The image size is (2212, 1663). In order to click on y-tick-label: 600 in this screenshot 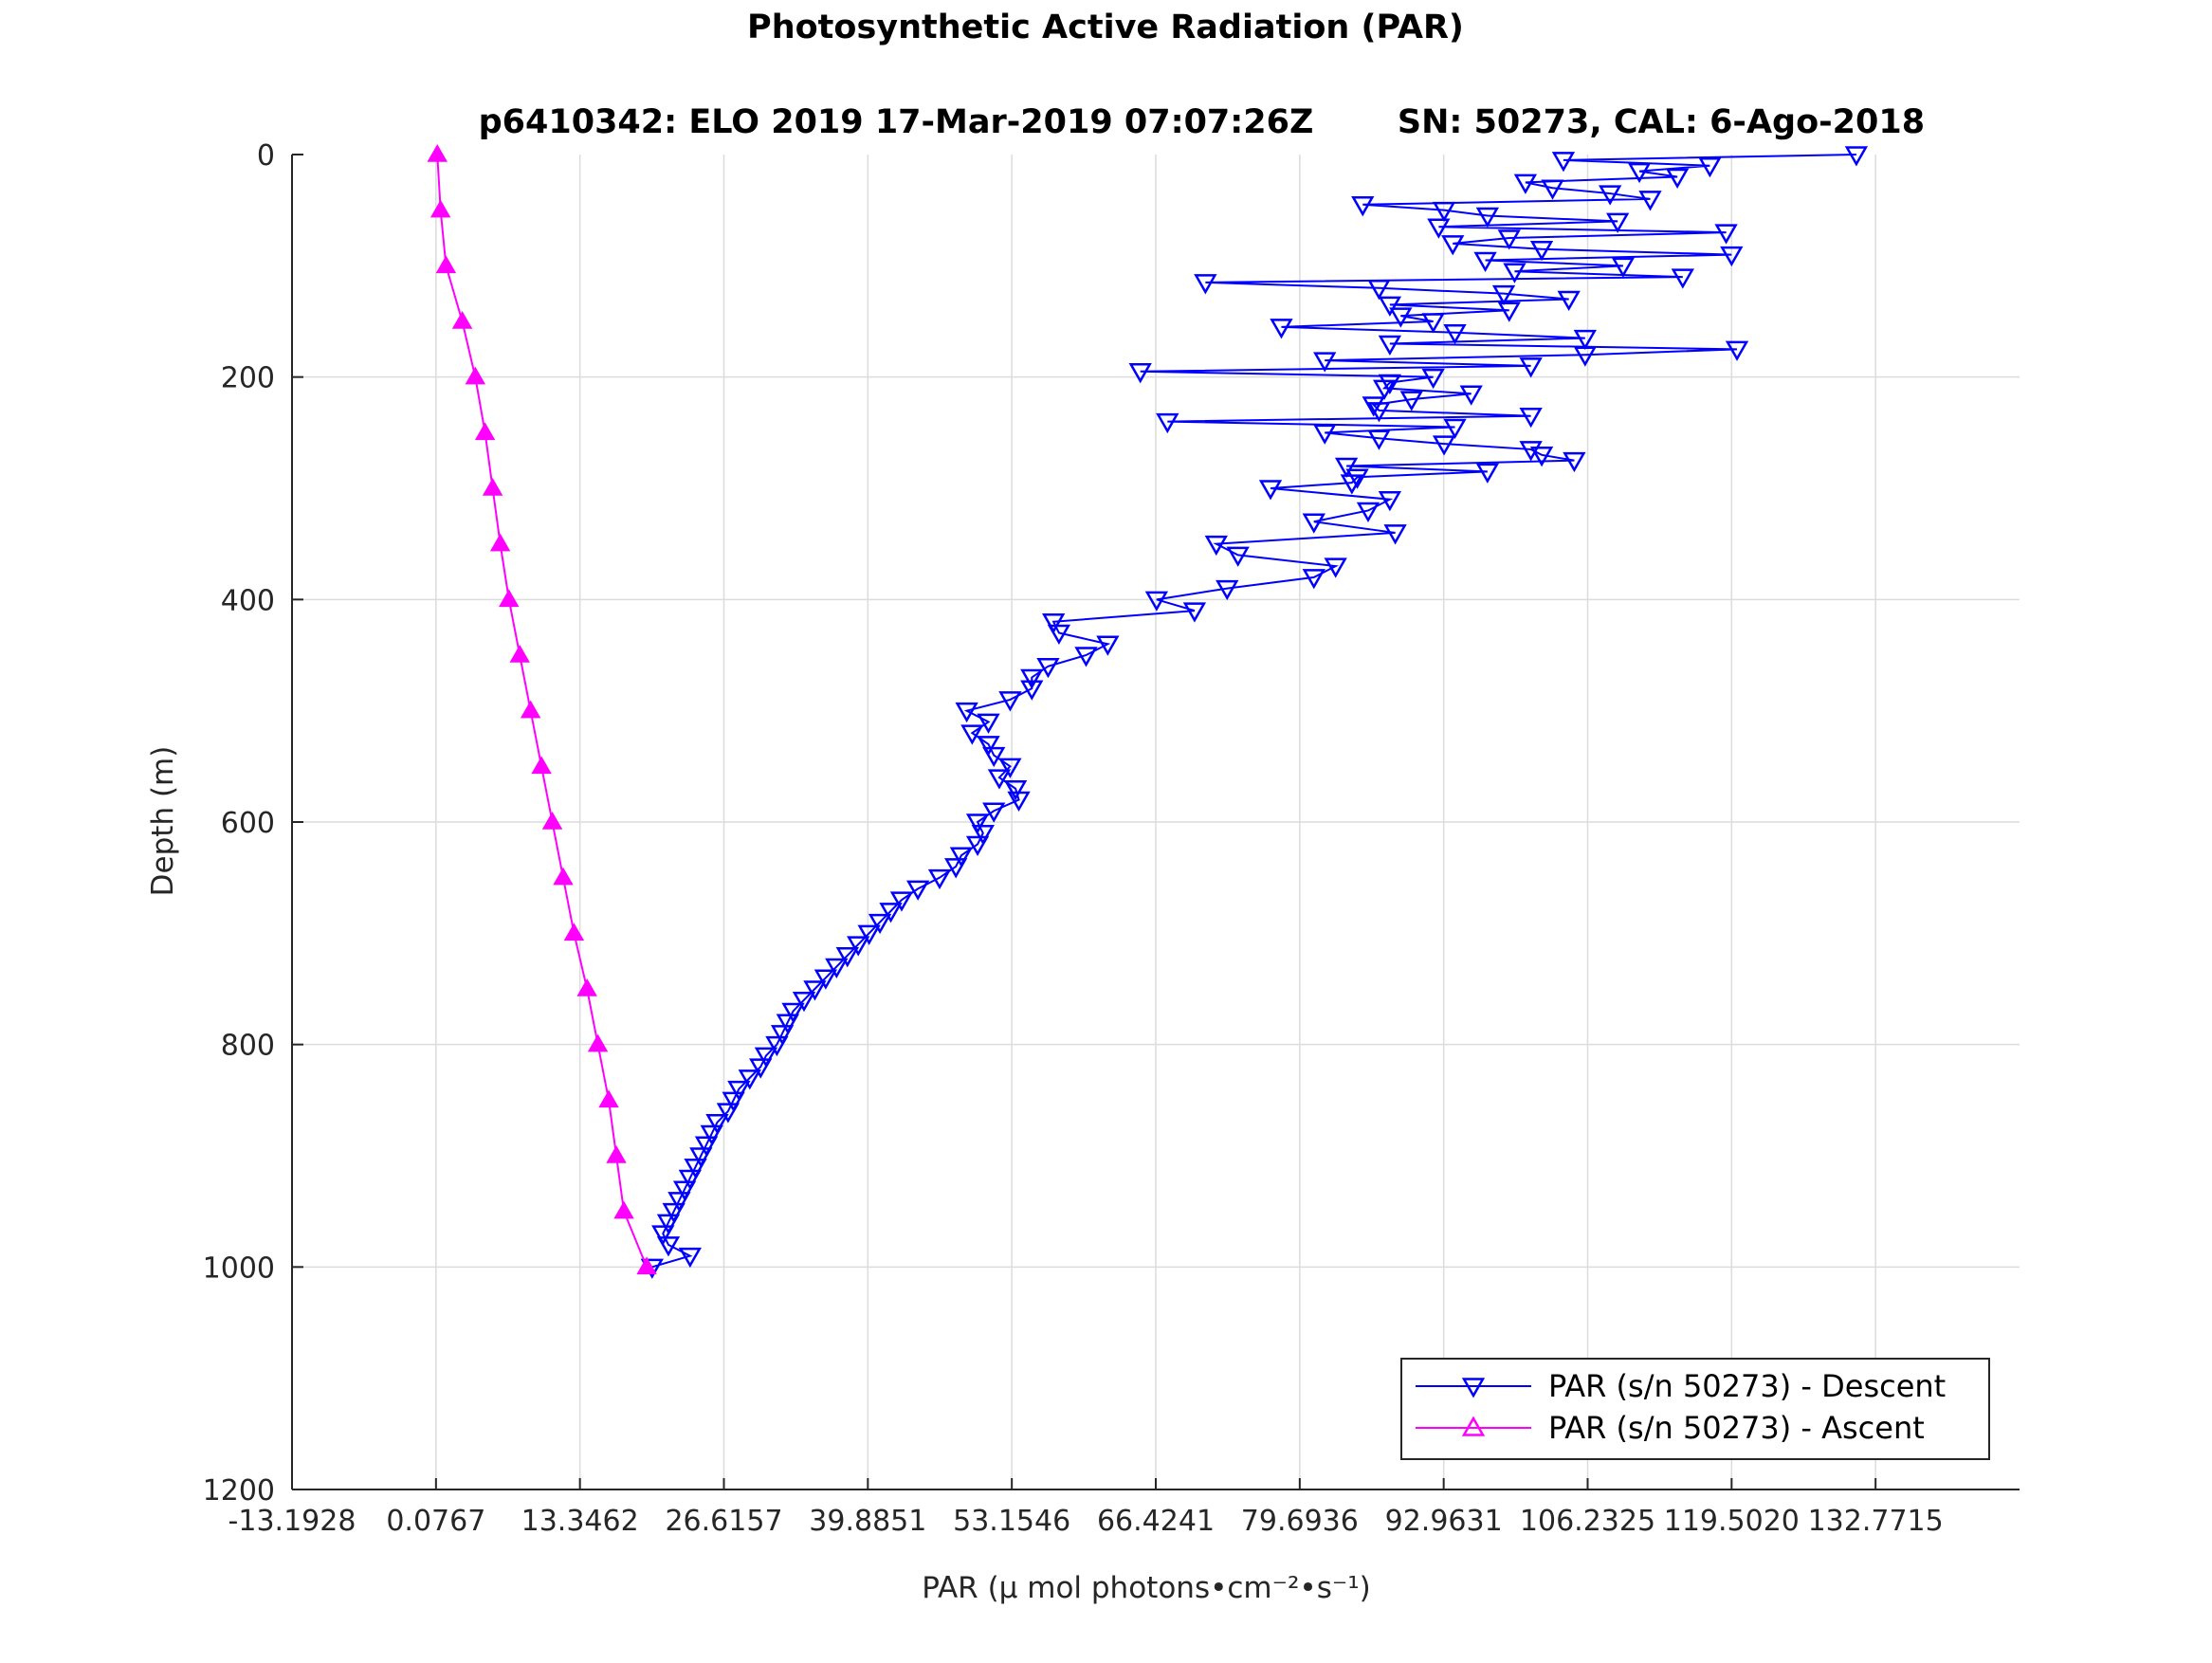, I will do `click(248, 824)`.